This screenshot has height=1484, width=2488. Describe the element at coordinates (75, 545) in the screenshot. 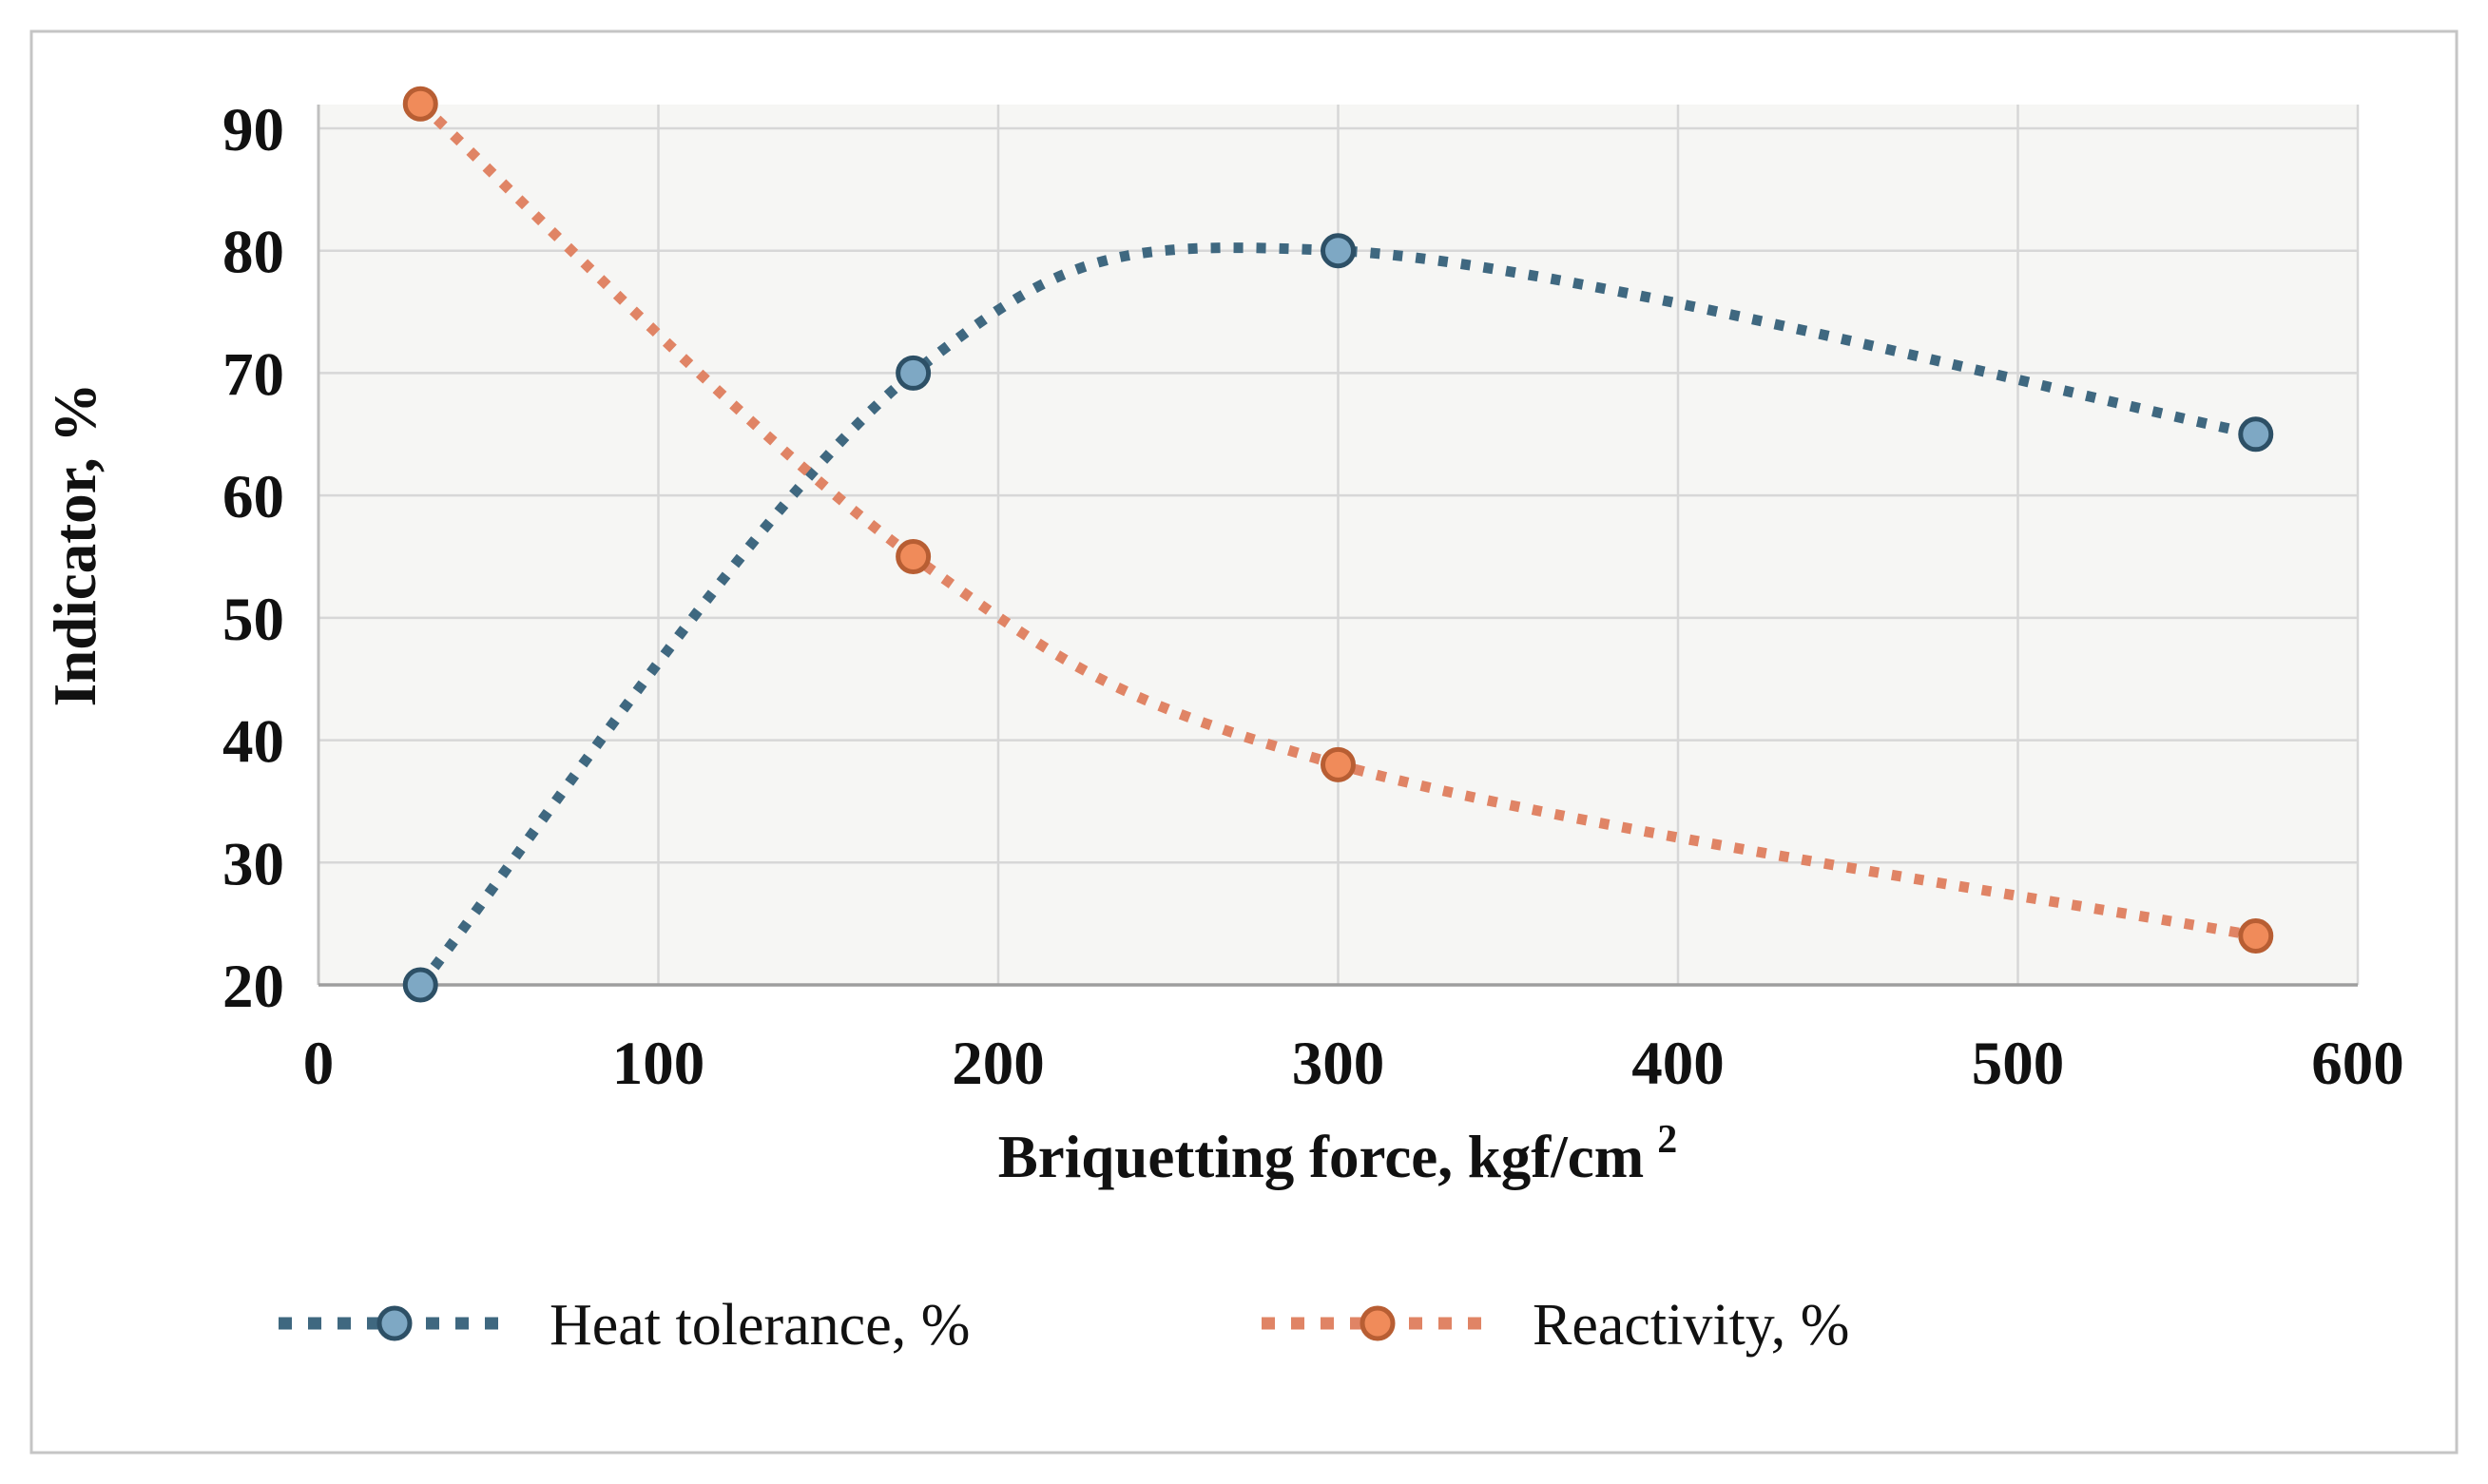

I see `y-axis-title: Indicator, %` at that location.